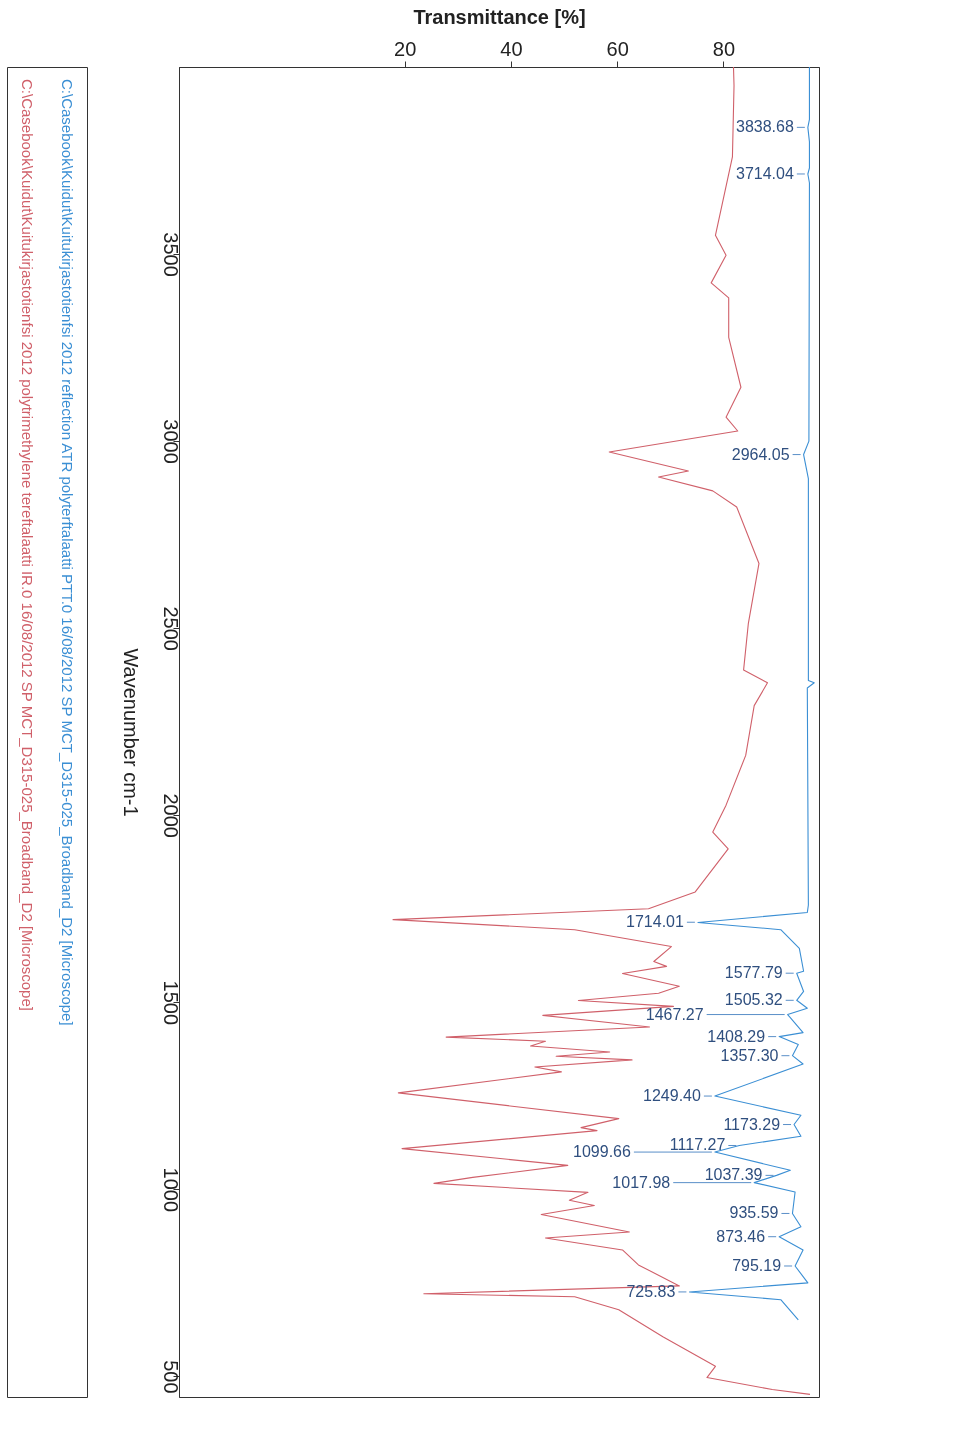  What do you see at coordinates (170, 1003) in the screenshot?
I see `y-tick-label: 1500` at bounding box center [170, 1003].